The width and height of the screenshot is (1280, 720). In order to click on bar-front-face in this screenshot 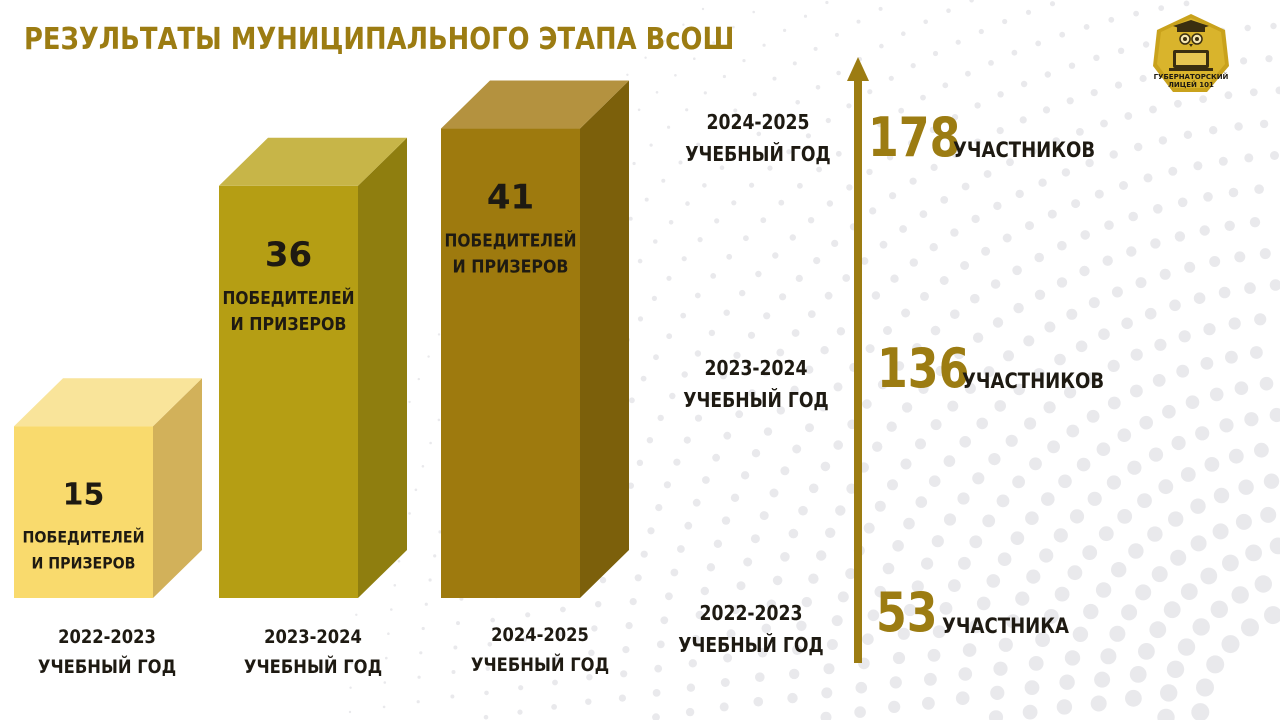, I will do `click(288, 392)`.